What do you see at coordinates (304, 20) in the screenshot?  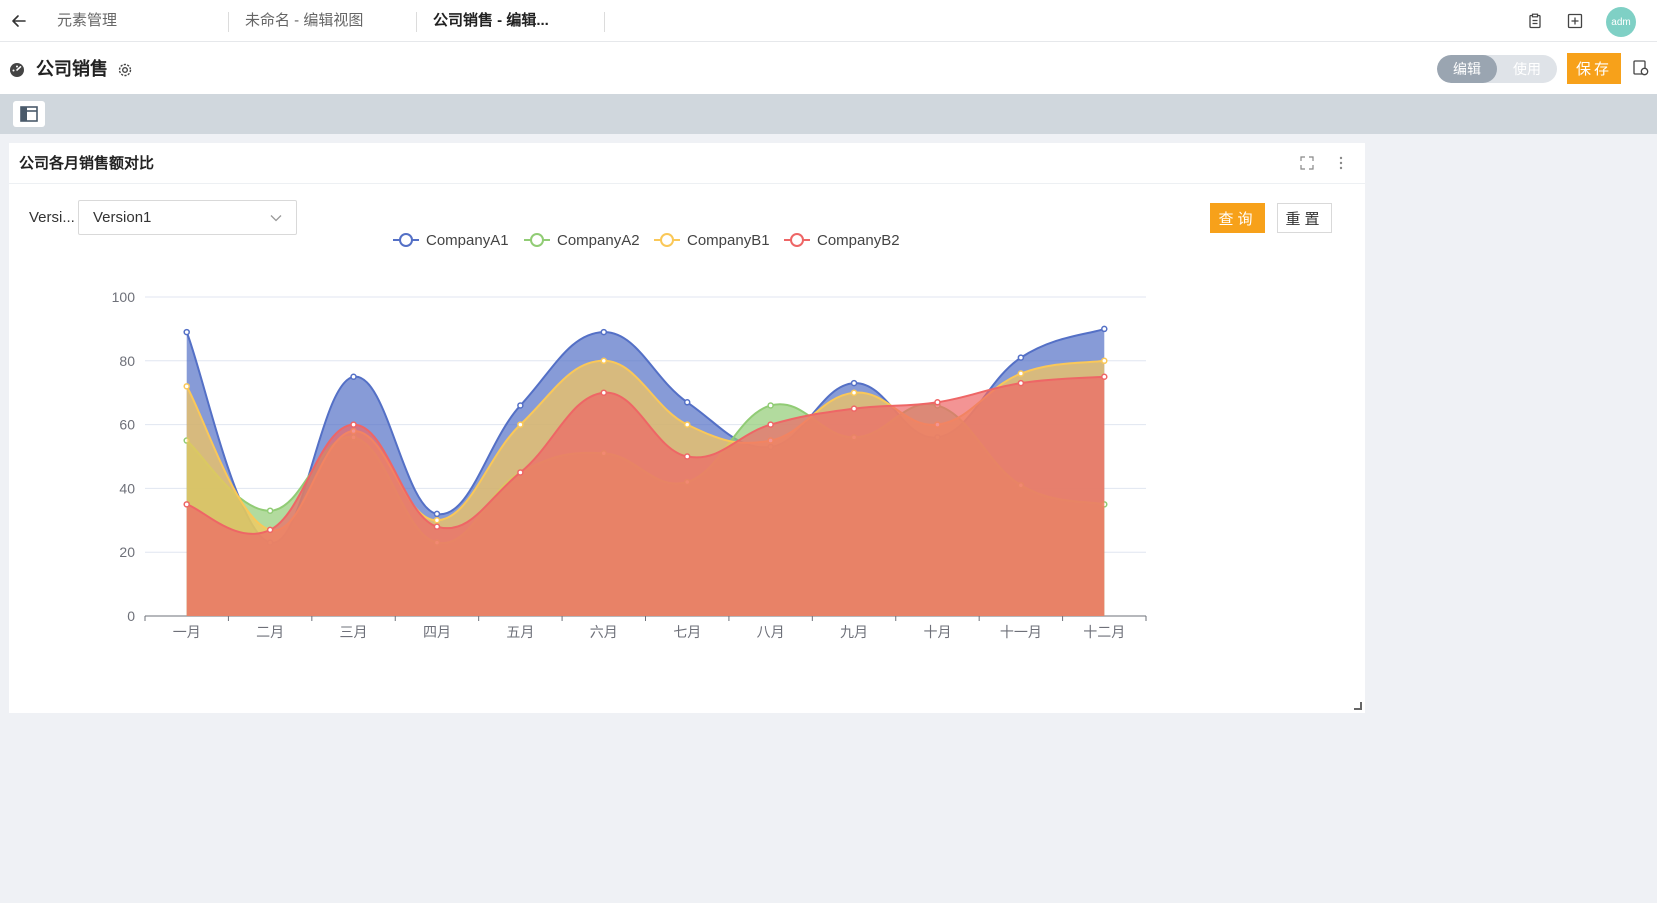 I see `tab-untitled-edit-view: 未命名 - 编辑视图` at bounding box center [304, 20].